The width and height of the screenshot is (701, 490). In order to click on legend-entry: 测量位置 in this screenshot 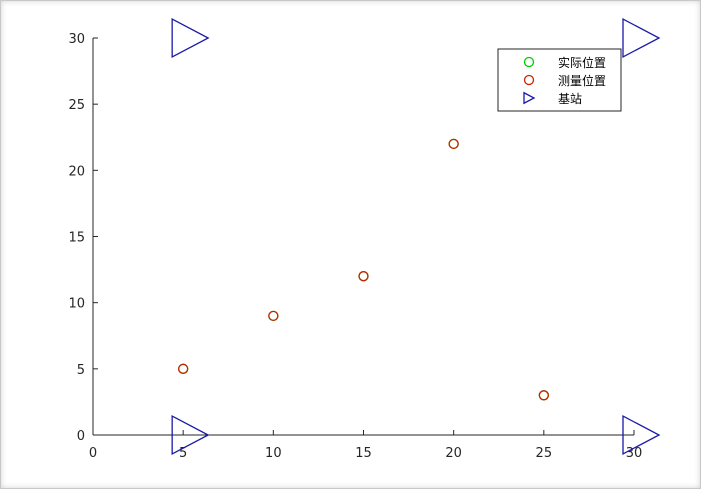, I will do `click(564, 80)`.